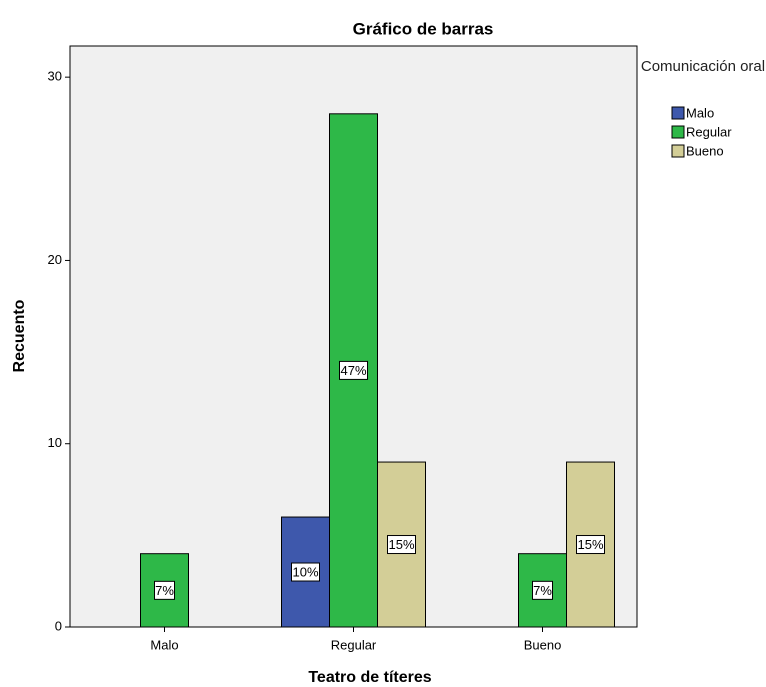 The width and height of the screenshot is (766, 687). What do you see at coordinates (700, 112) in the screenshot?
I see `legend-label: Malo` at bounding box center [700, 112].